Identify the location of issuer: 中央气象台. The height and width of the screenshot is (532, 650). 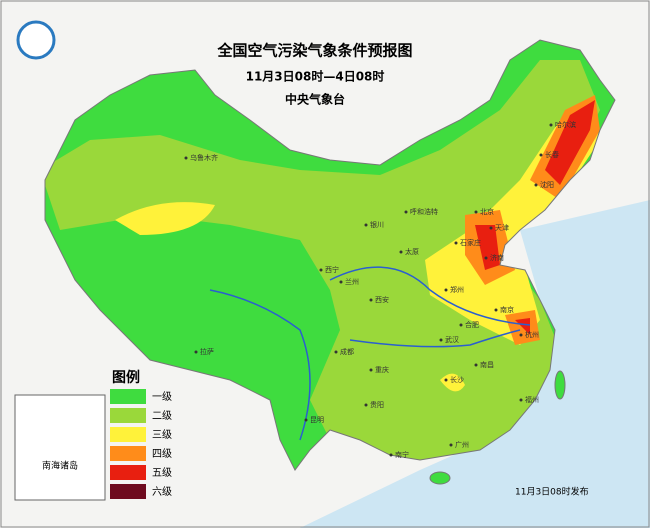
(315, 99).